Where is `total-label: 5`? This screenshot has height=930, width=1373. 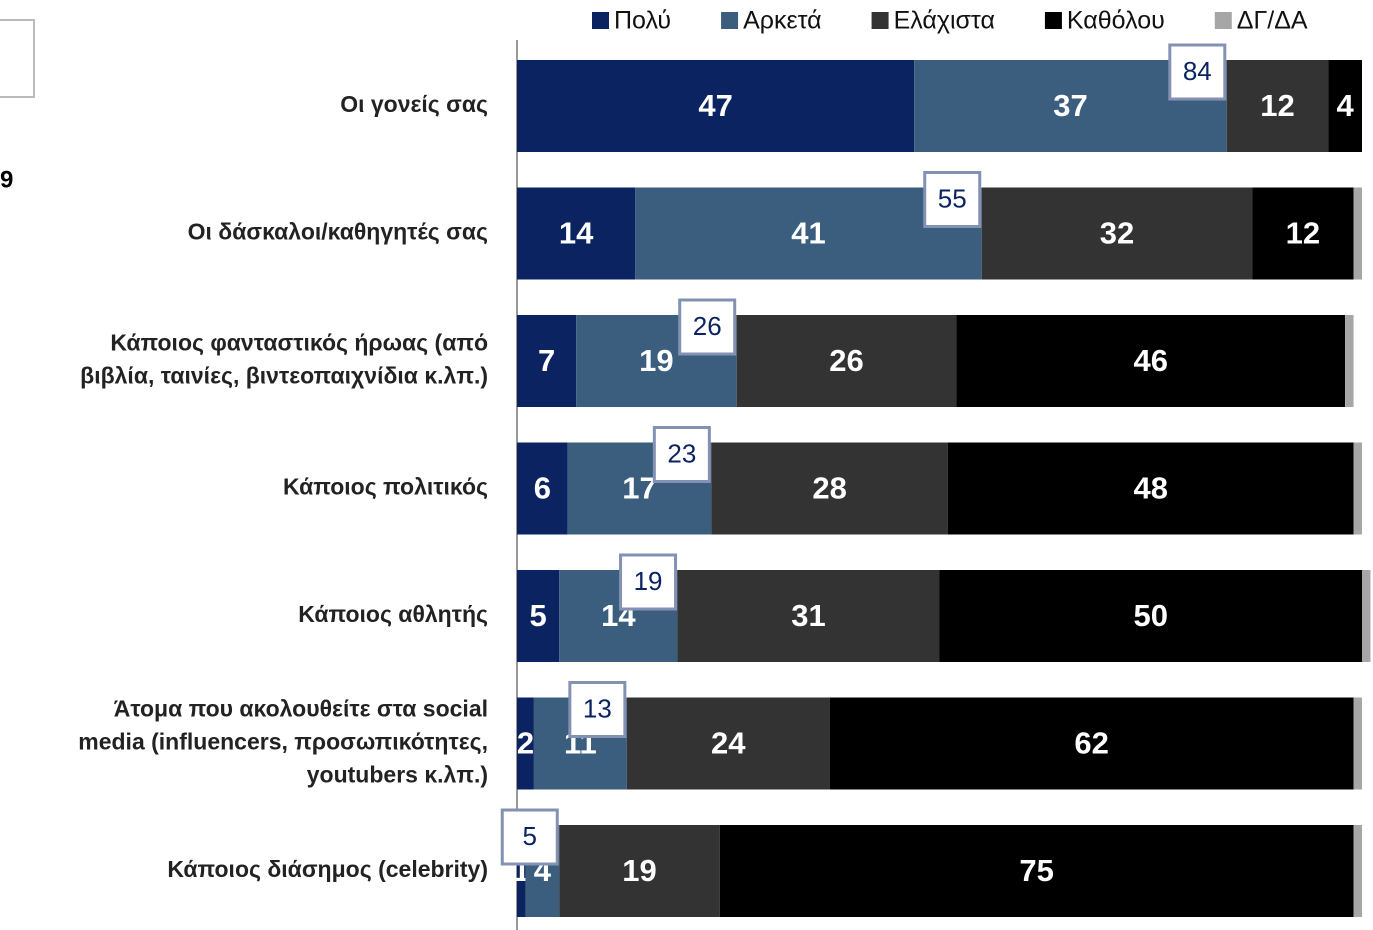 total-label: 5 is located at coordinates (530, 836).